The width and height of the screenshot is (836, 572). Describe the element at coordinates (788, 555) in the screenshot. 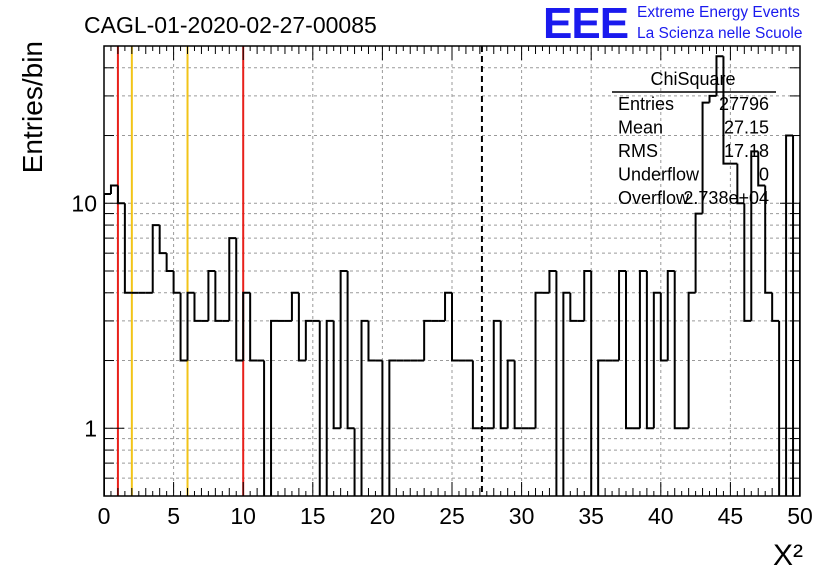

I see `x-axis-label: X²` at that location.